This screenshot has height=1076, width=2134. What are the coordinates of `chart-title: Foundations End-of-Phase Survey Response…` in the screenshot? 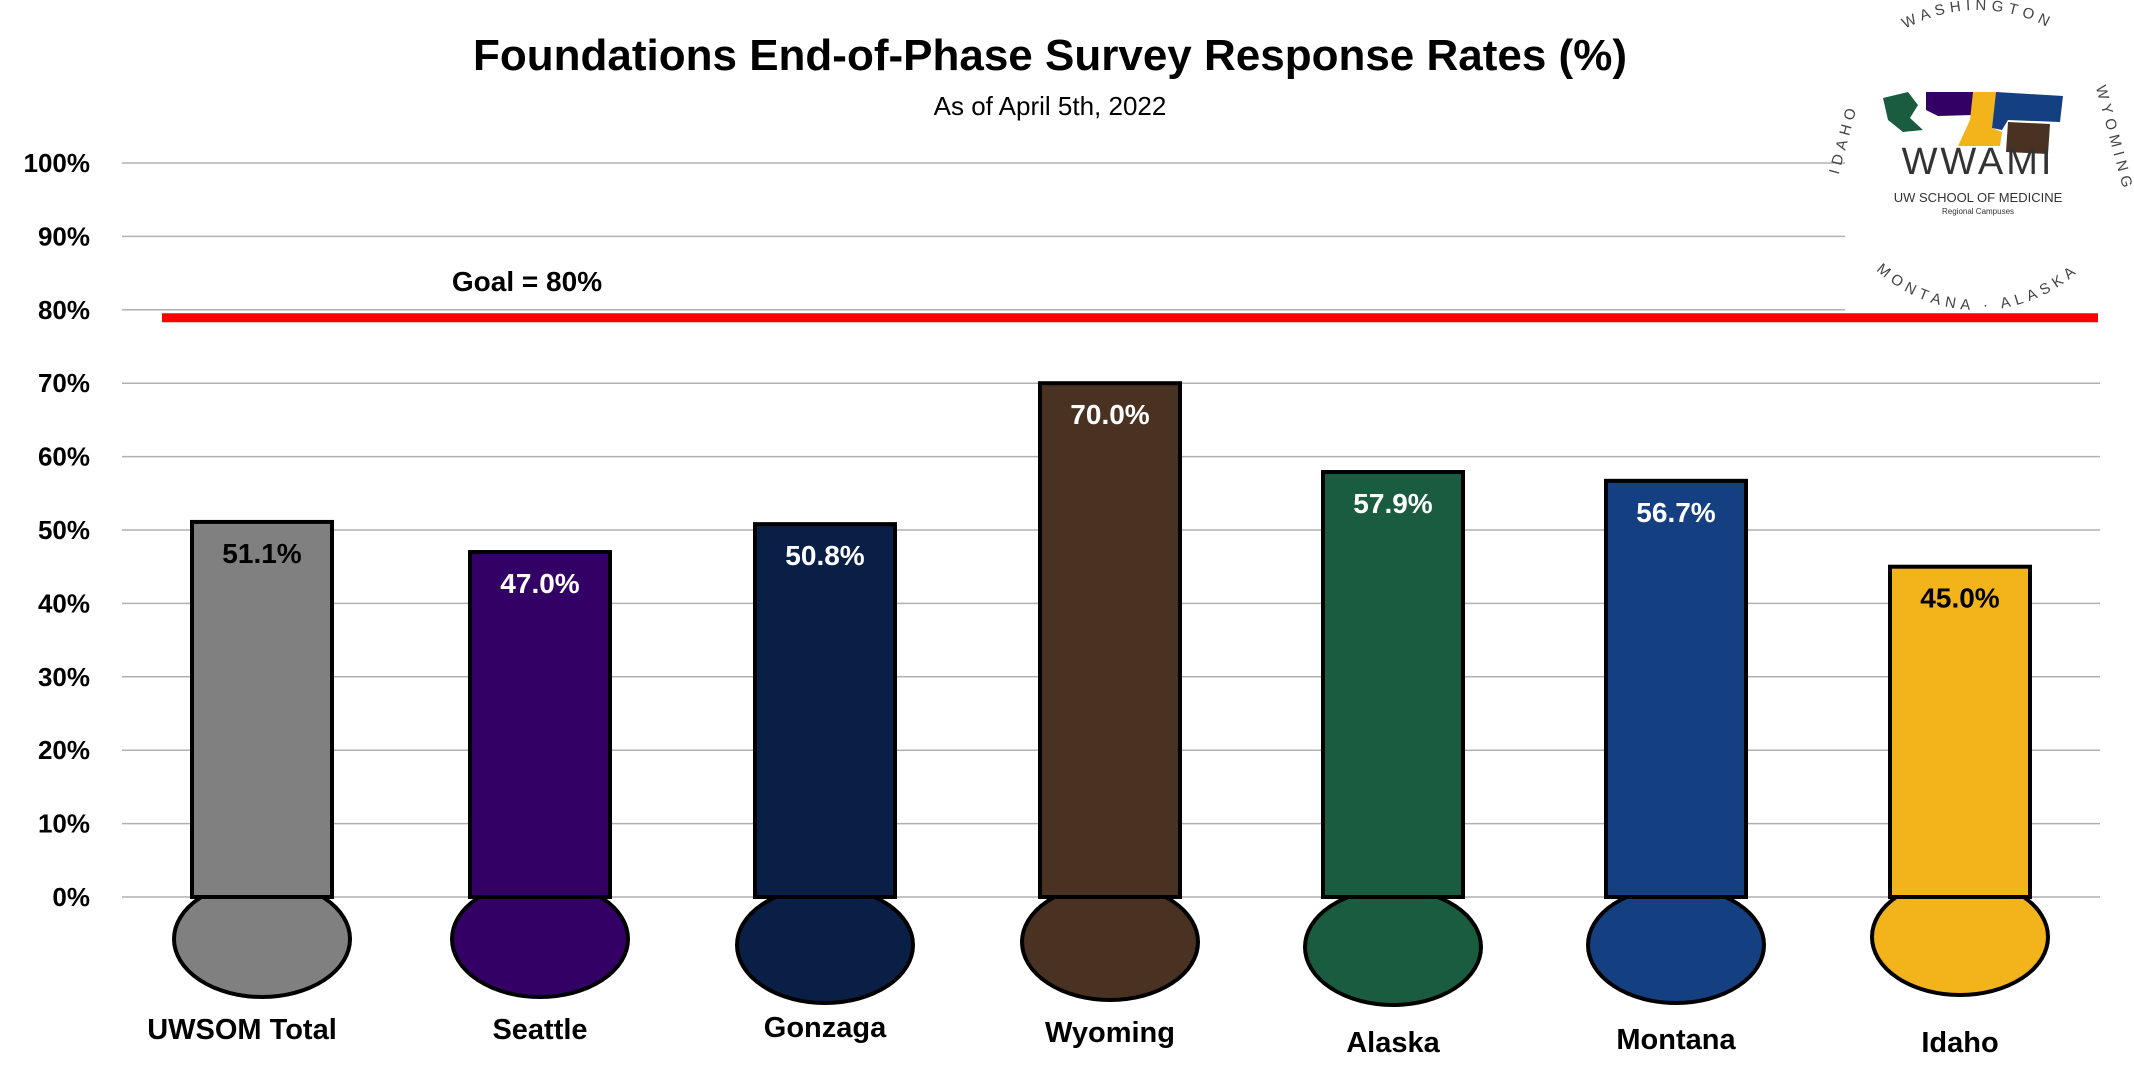 It's located at (1050, 55).